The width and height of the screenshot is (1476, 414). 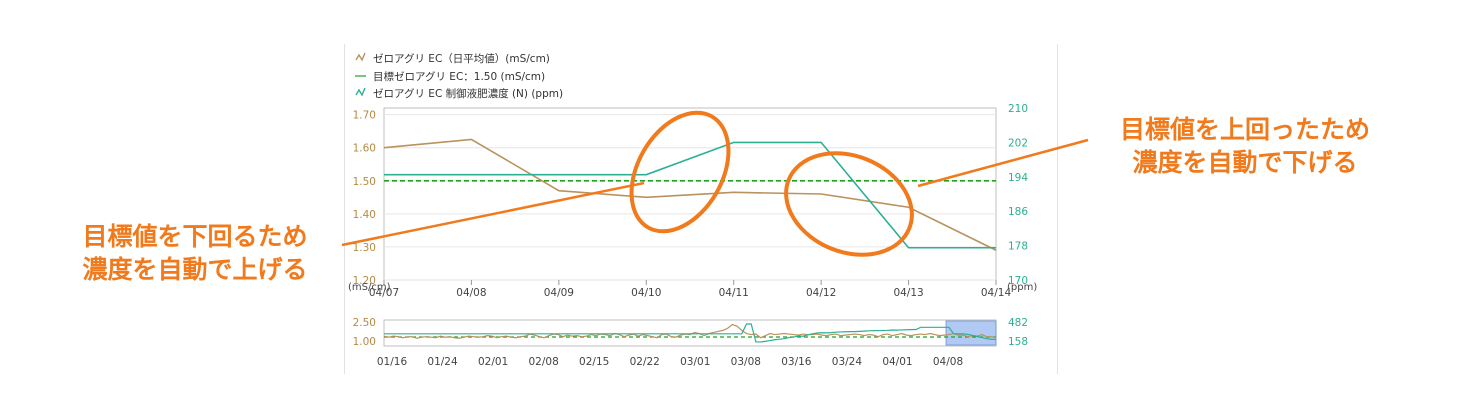 What do you see at coordinates (1245, 162) in the screenshot?
I see `callout-line: 濃度を自動で下げる` at bounding box center [1245, 162].